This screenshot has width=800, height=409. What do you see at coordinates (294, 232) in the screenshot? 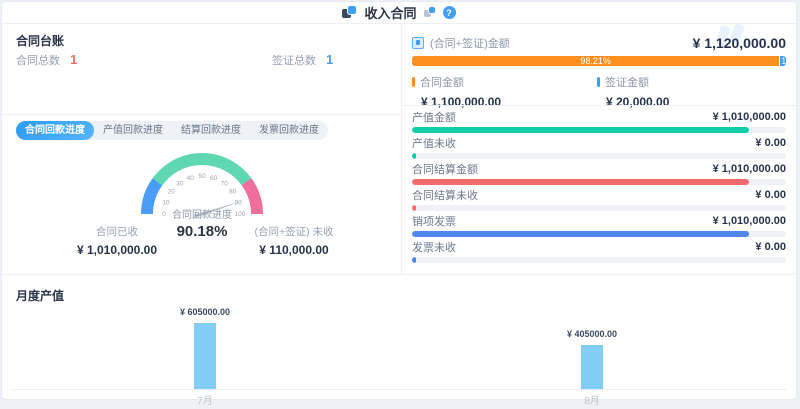
I see `uncollected-label: (合同+签证) 未收` at bounding box center [294, 232].